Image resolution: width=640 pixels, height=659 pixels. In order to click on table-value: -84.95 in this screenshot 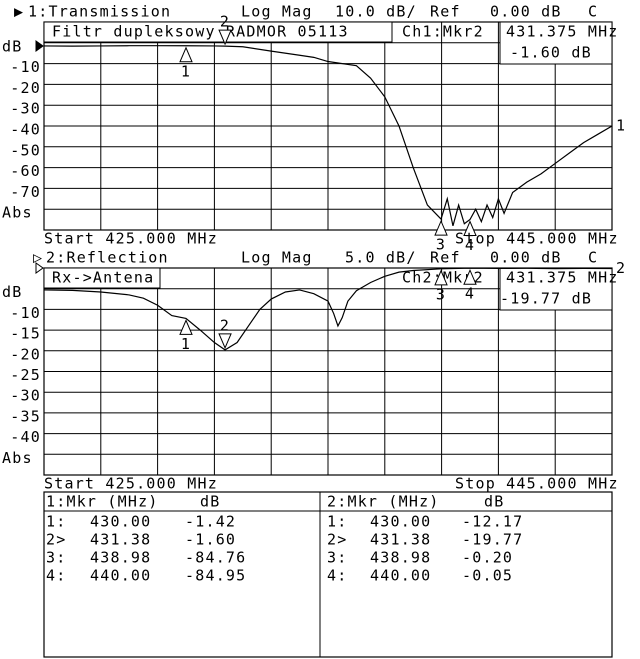, I will do `click(215, 576)`.